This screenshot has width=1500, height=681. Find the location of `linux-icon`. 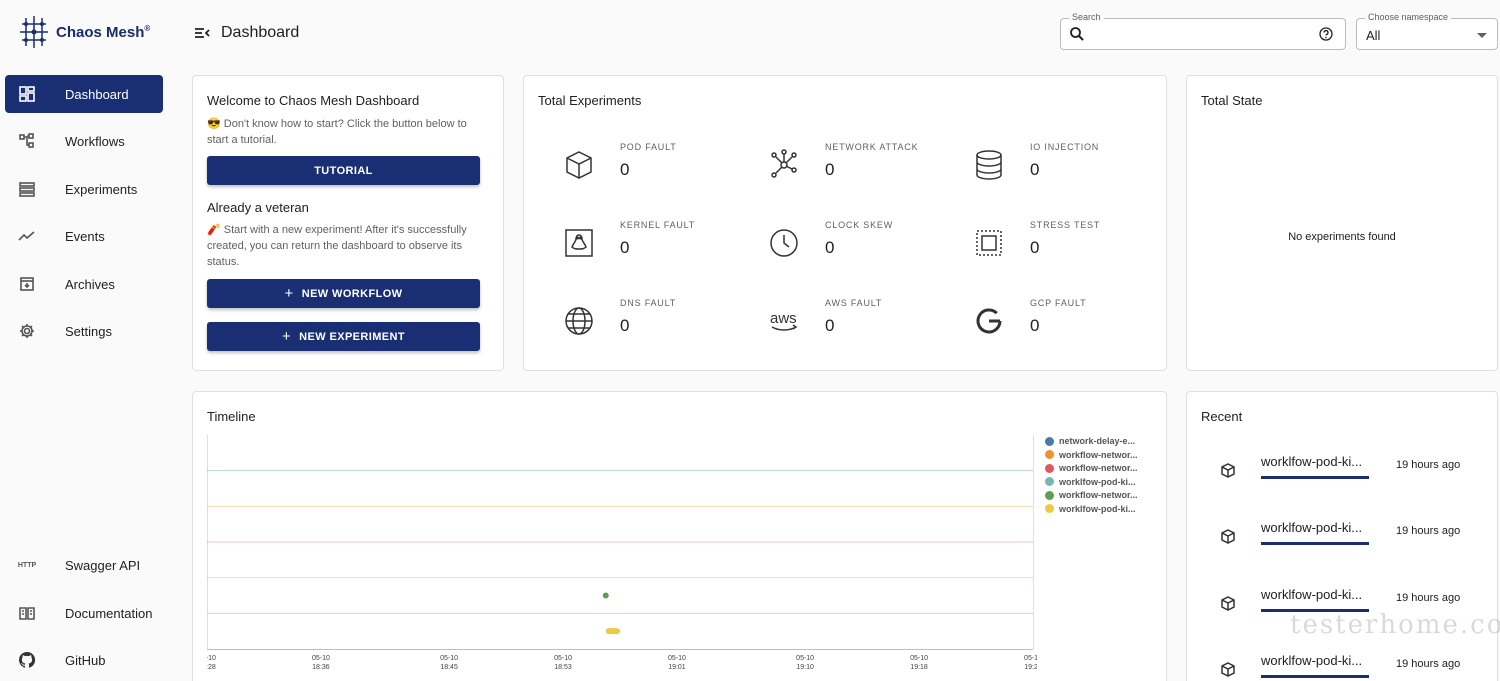

linux-icon is located at coordinates (579, 243).